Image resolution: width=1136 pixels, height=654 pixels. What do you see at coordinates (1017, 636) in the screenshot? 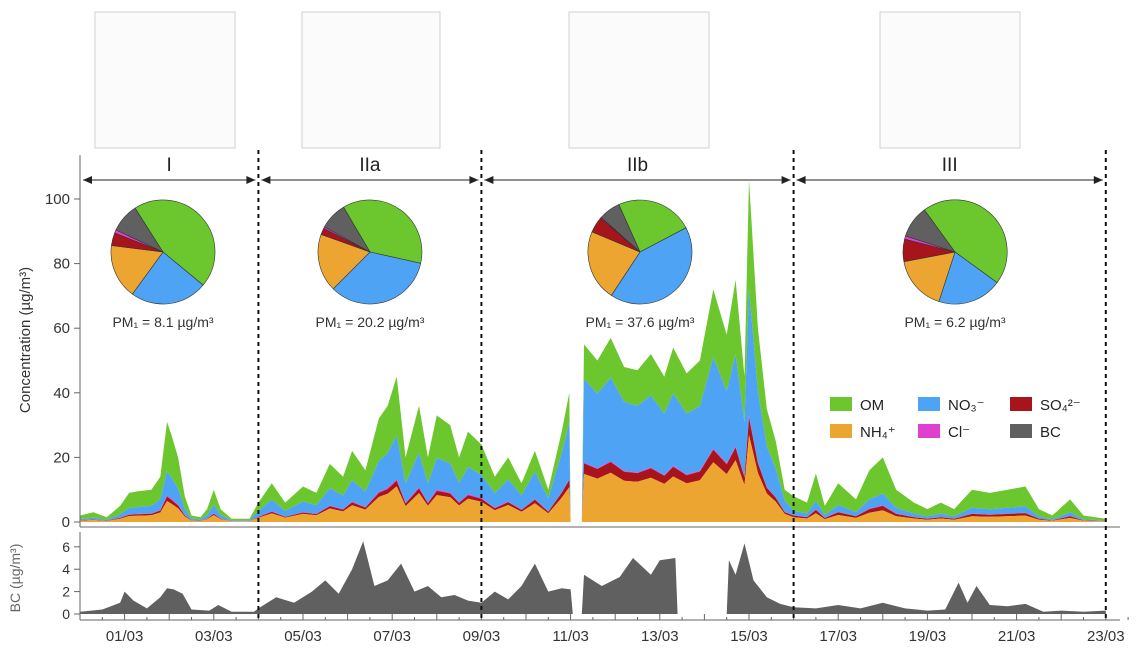
I see `x-tick-label: 21/03` at bounding box center [1017, 636].